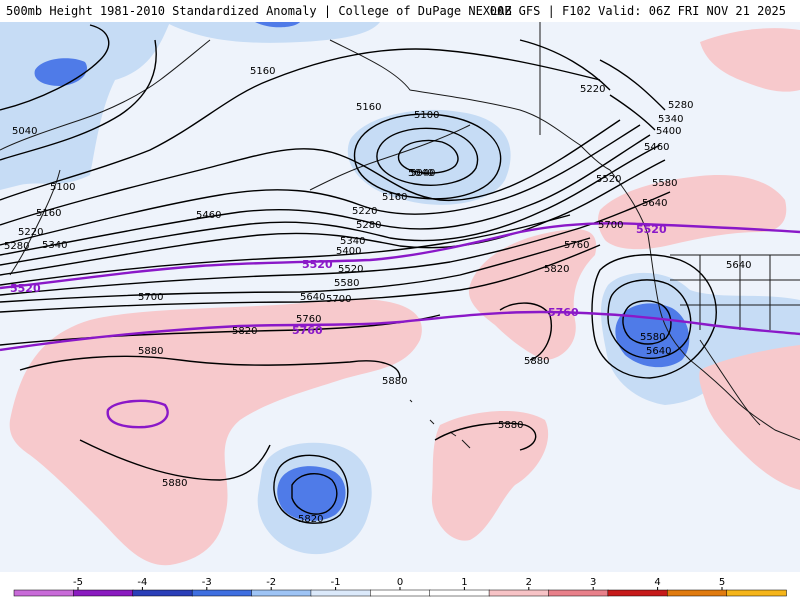 This screenshot has width=800, height=600. Describe the element at coordinates (485, 436) in the screenshot. I see `contour-5880-east` at that location.